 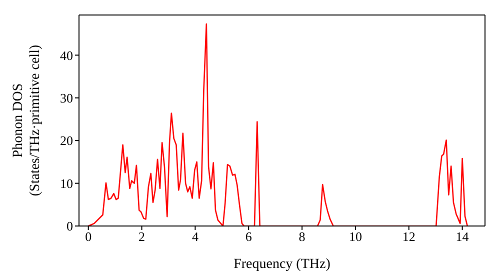 I want to click on x-tick-label: 10, so click(x=355, y=236).